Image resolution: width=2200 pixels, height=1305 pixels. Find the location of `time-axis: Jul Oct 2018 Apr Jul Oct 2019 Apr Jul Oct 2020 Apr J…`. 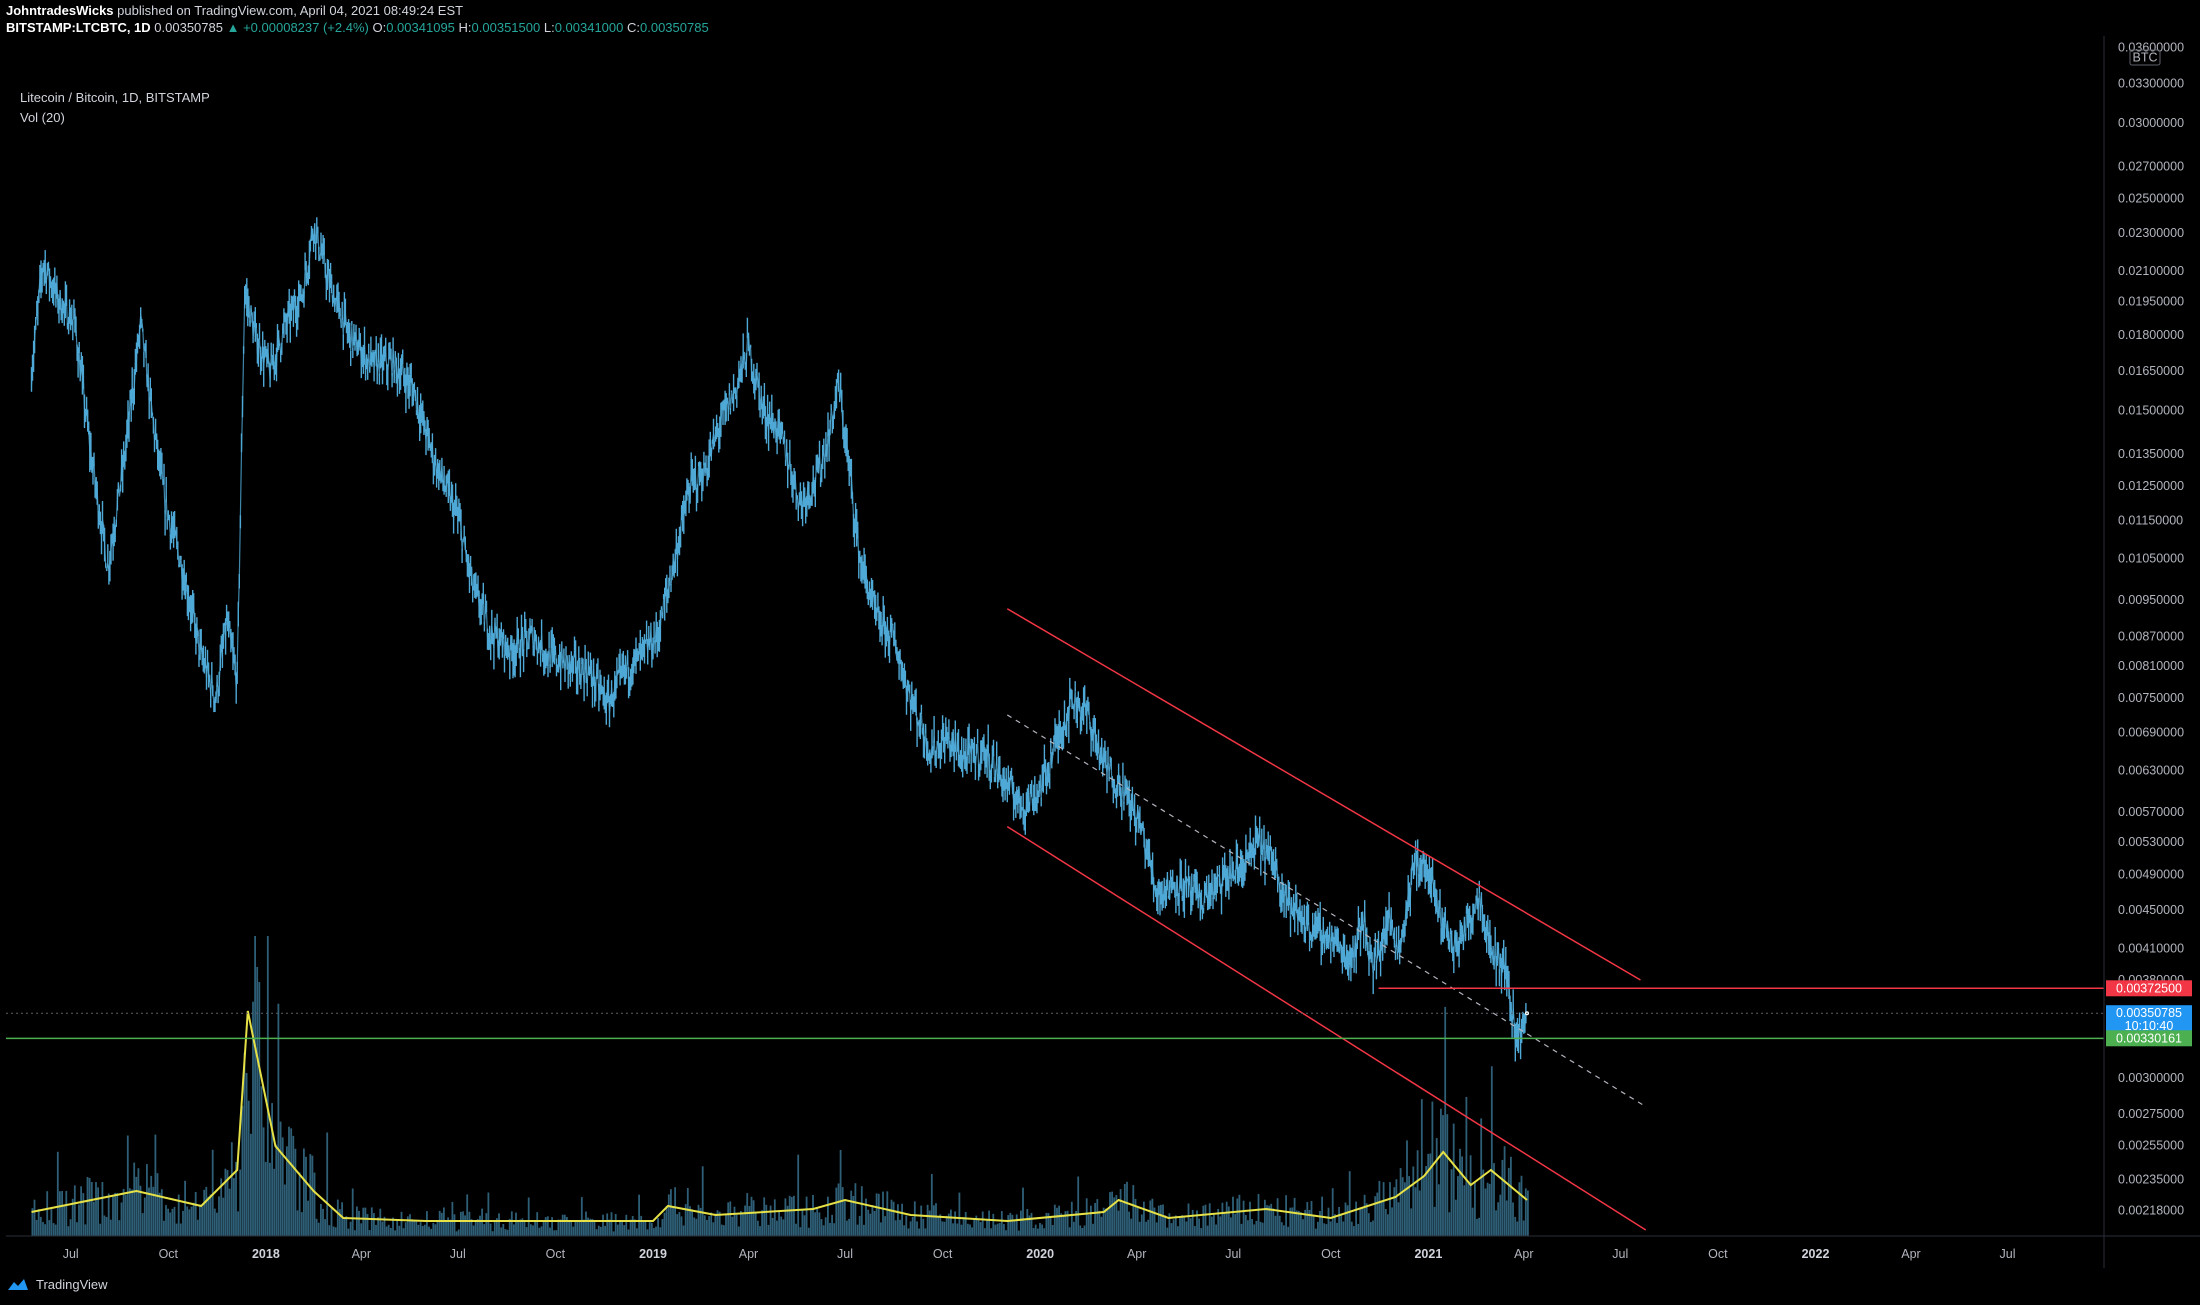

time-axis: Jul Oct 2018 Apr Jul Oct 2019 Apr Jul Oct 2020 Apr J… is located at coordinates (1039, 1254).